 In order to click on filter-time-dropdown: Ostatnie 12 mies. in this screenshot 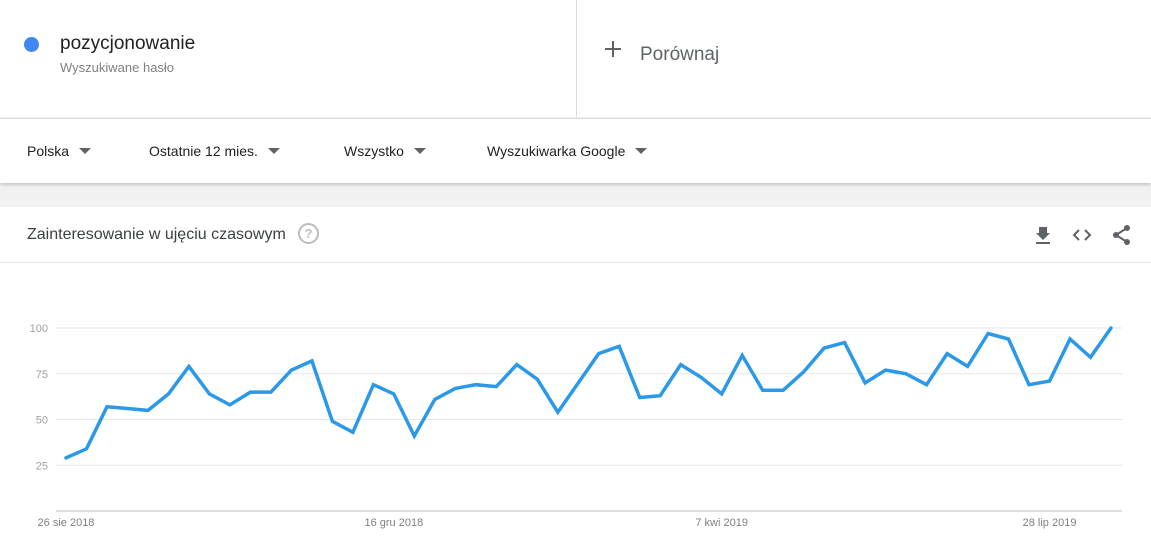, I will do `click(214, 151)`.